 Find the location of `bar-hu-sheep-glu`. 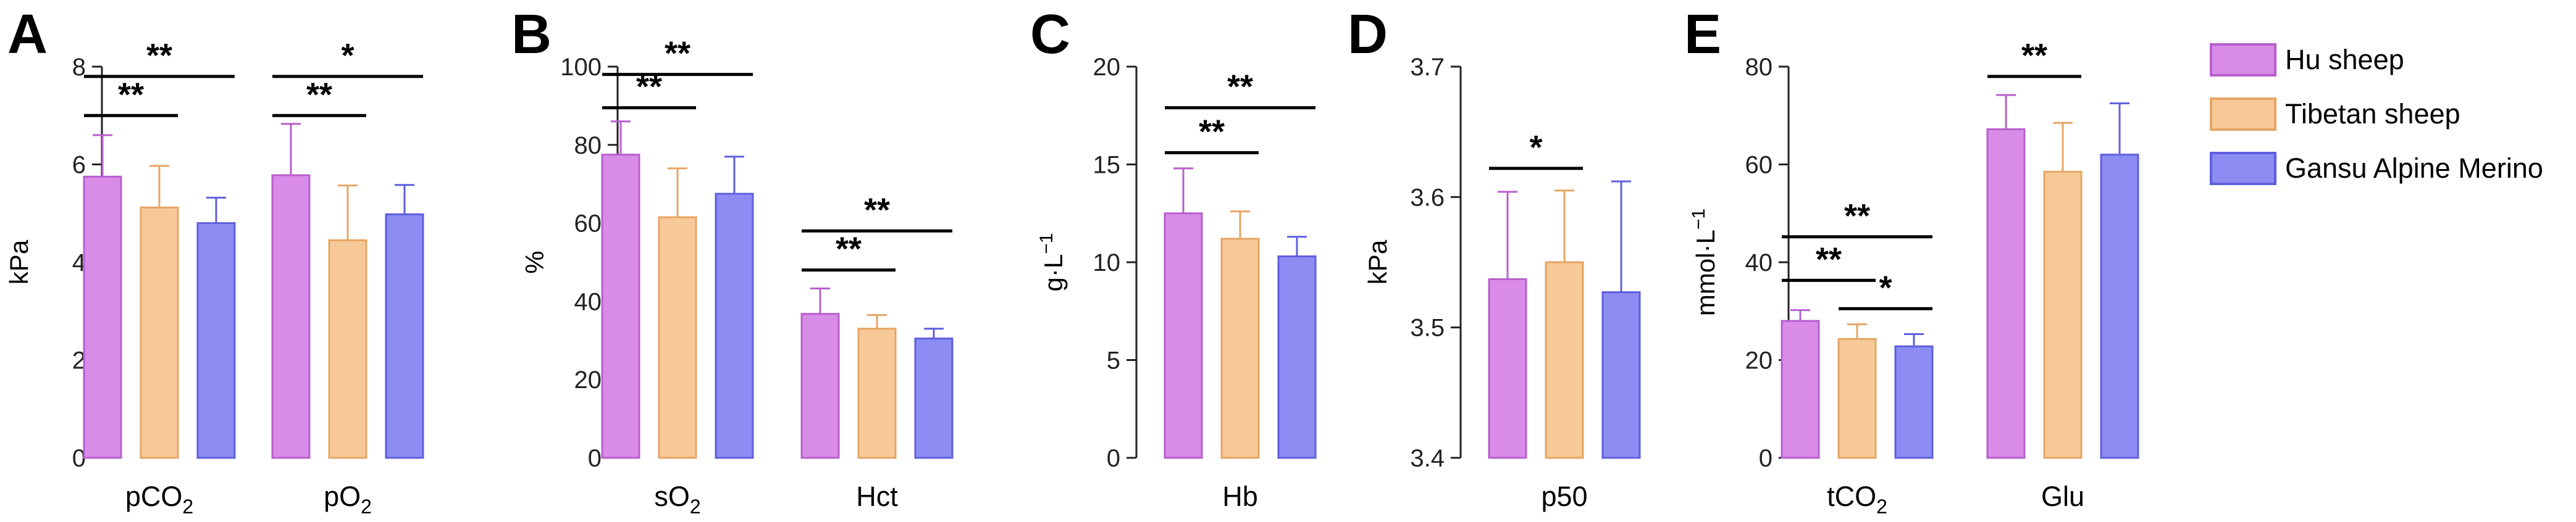

bar-hu-sheep-glu is located at coordinates (2006, 293).